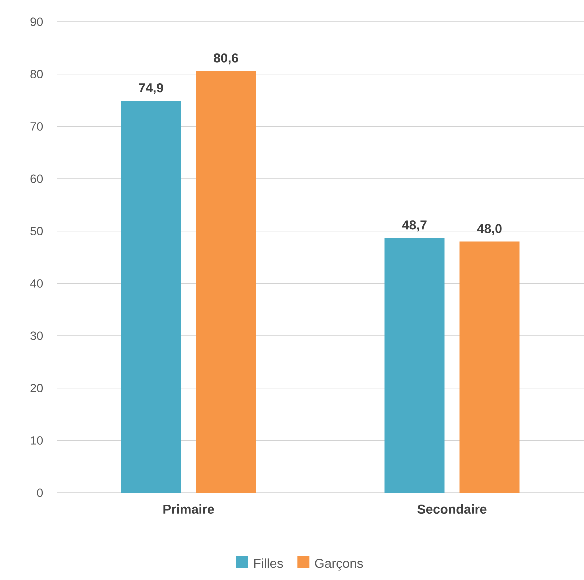 This screenshot has height=580, width=584. What do you see at coordinates (37, 231) in the screenshot?
I see `y-tick-label: 50` at bounding box center [37, 231].